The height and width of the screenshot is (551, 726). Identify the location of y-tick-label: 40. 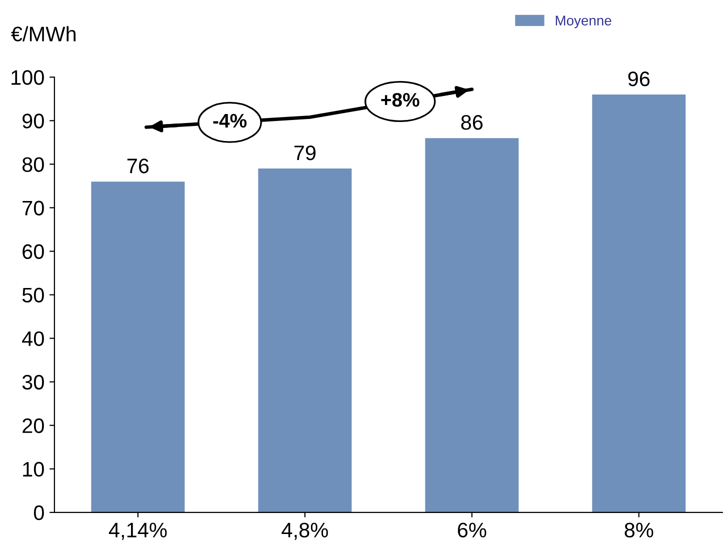
(33, 338).